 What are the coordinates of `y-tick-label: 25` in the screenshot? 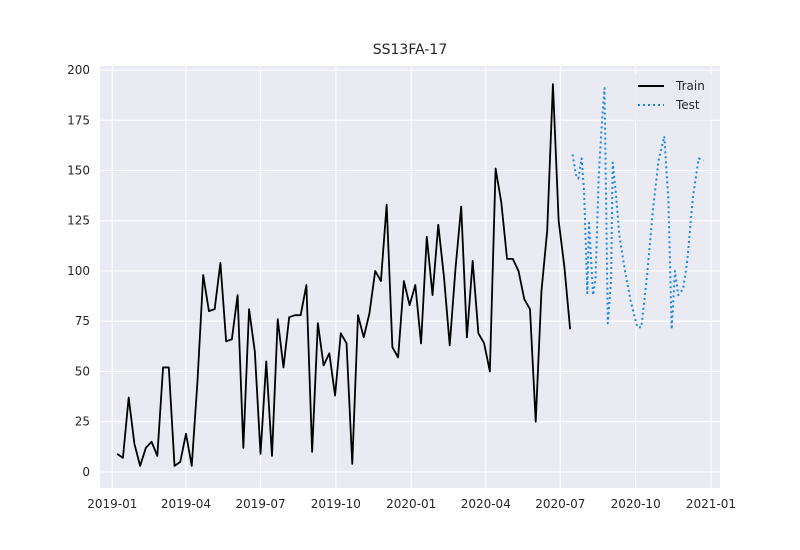 It's located at (82, 422).